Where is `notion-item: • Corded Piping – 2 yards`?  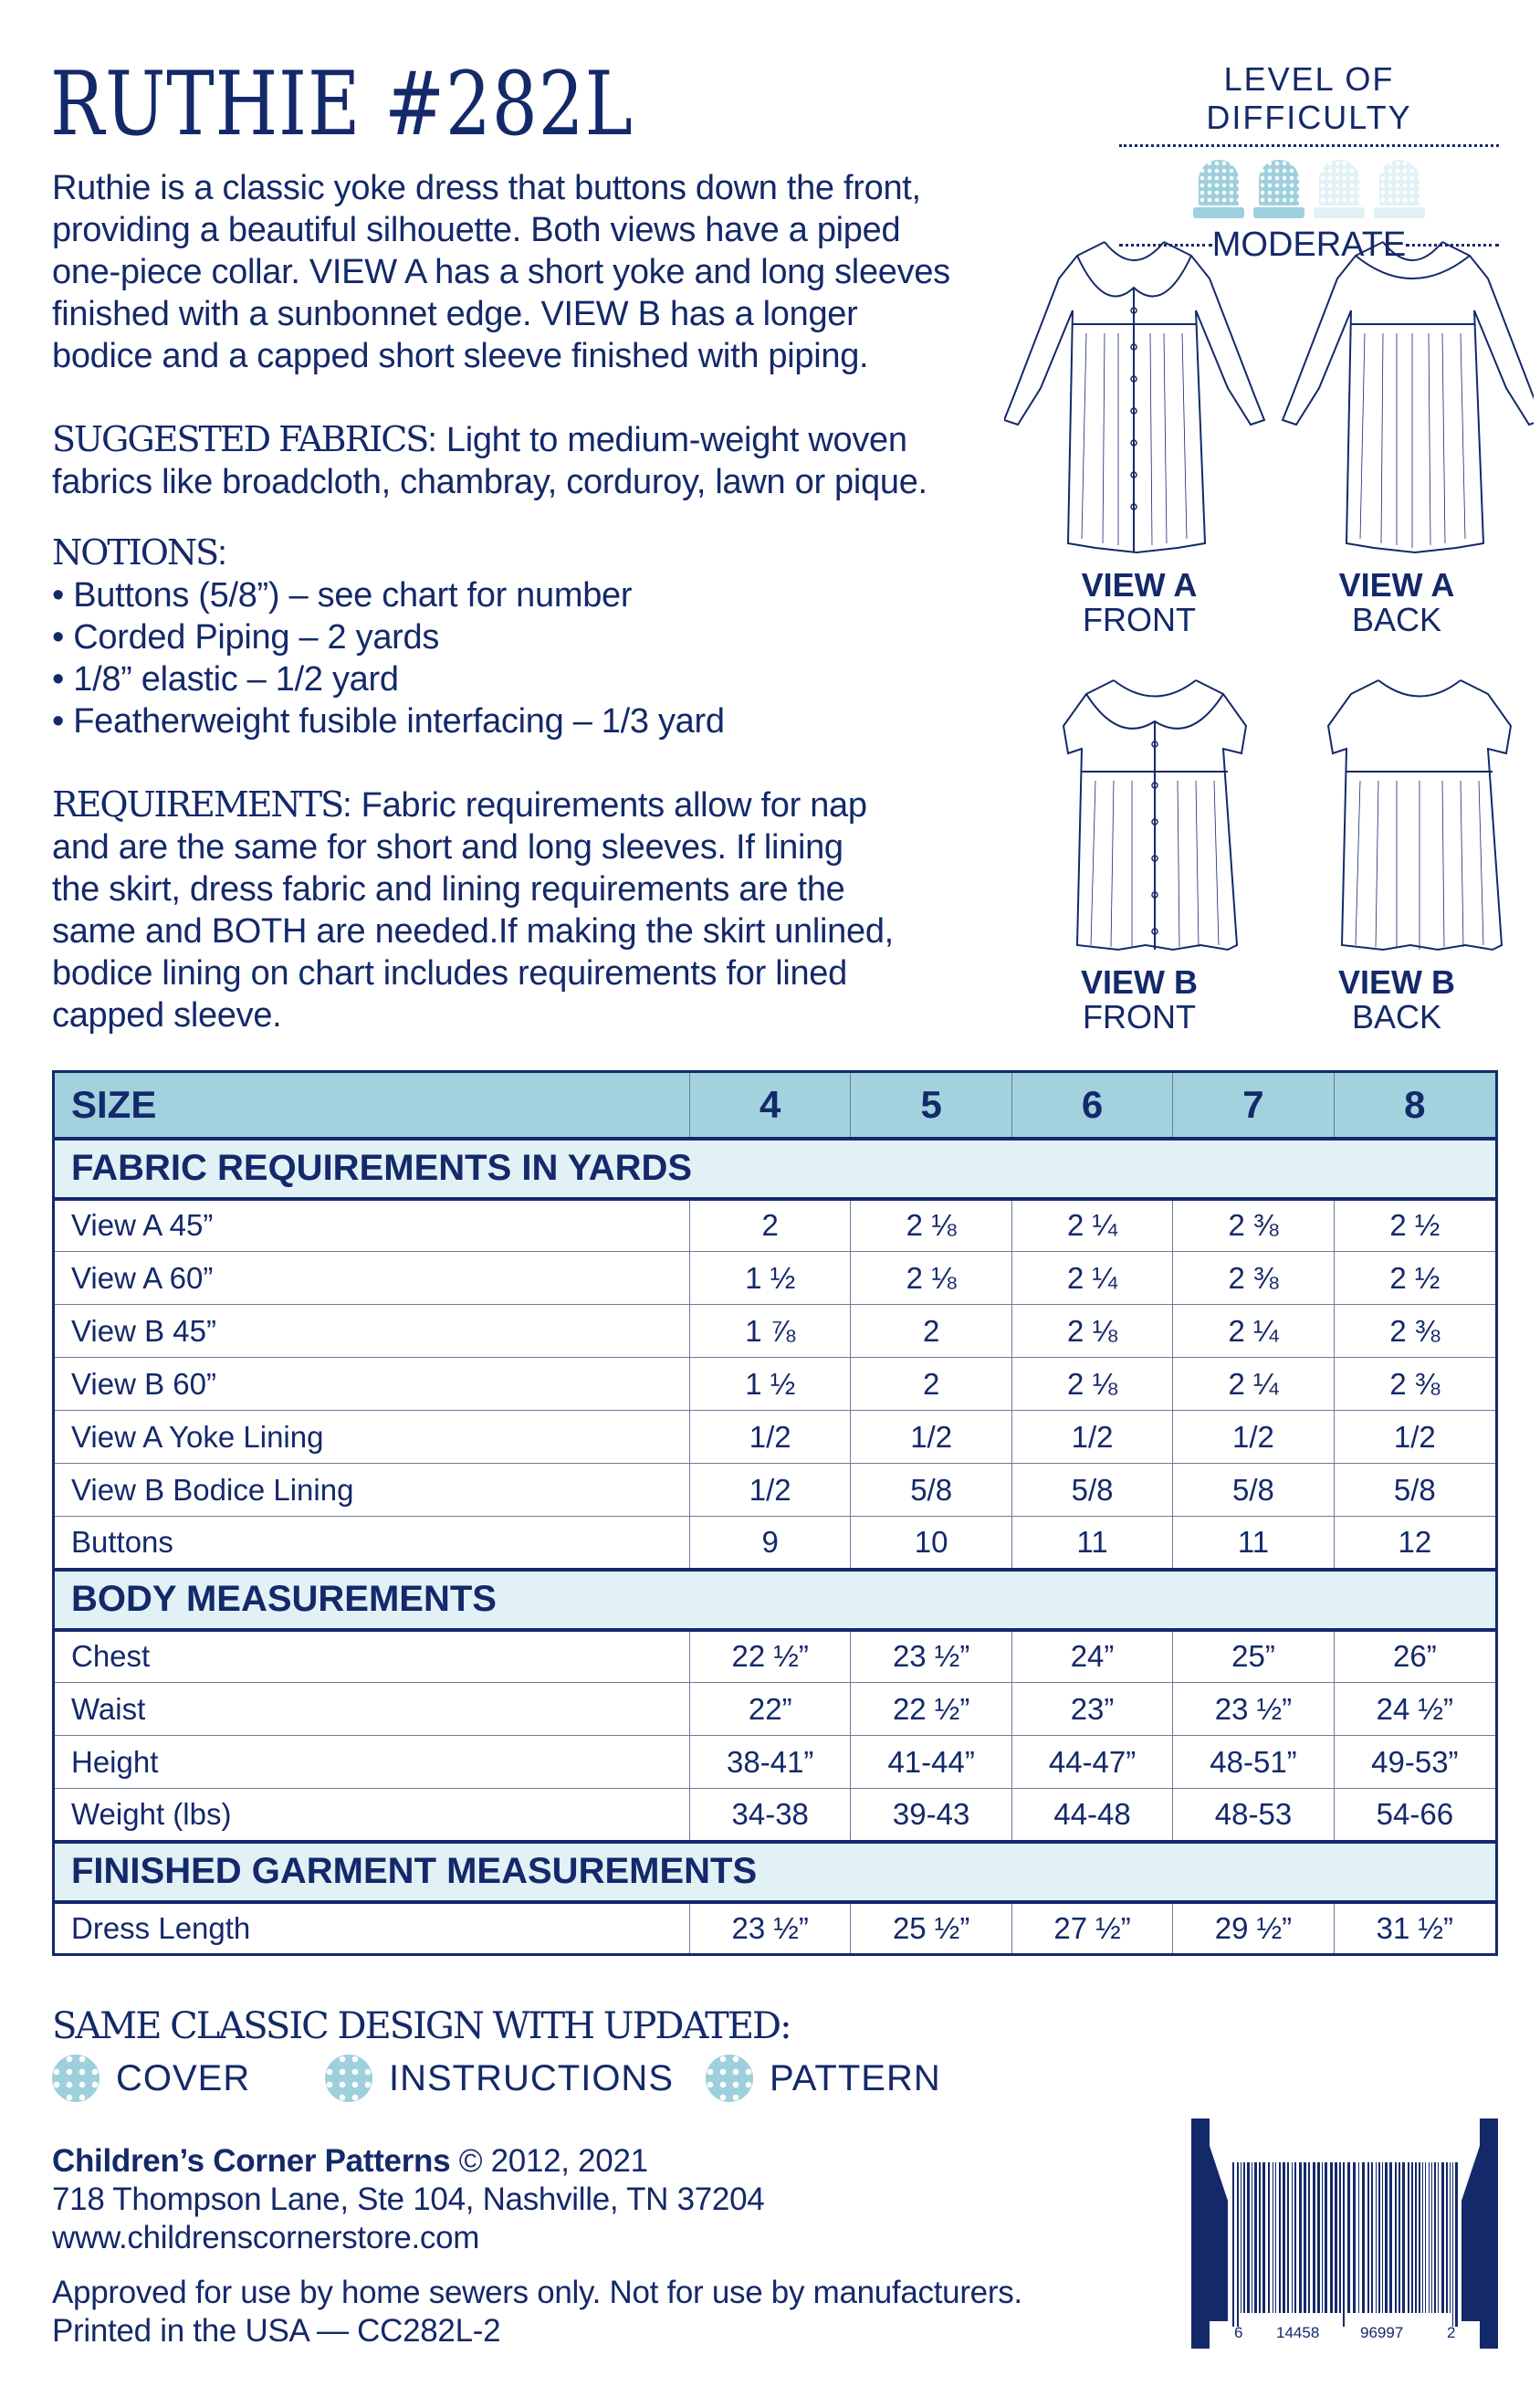 notion-item: • Corded Piping – 2 yards is located at coordinates (246, 637).